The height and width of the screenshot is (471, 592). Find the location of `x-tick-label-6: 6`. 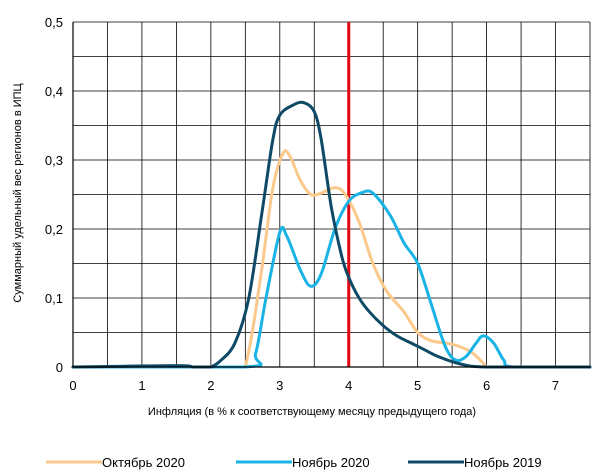

x-tick-label-6: 6 is located at coordinates (486, 385).